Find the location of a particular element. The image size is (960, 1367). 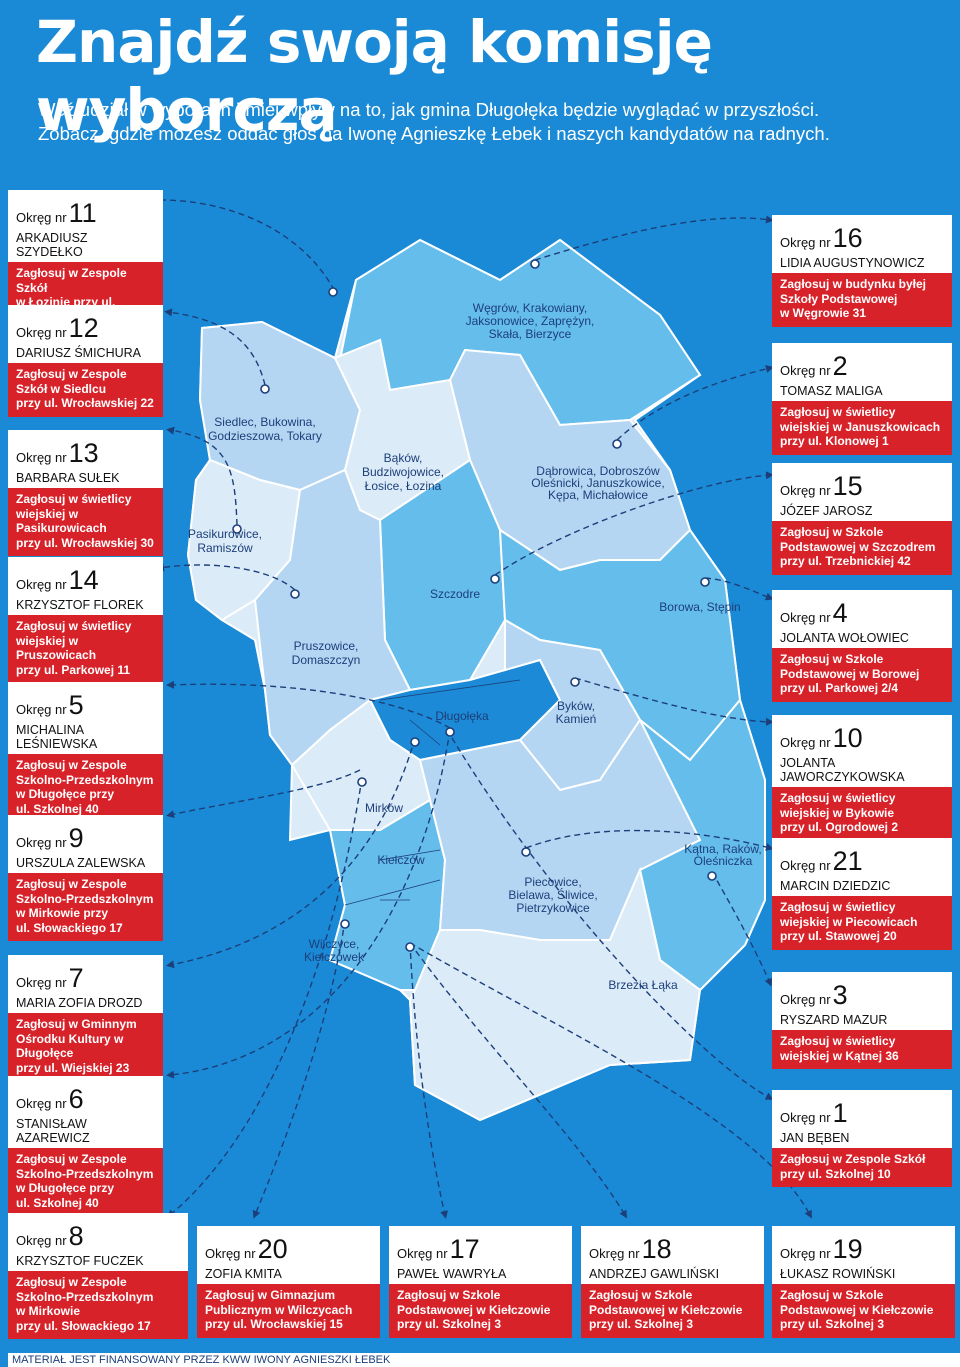

district-header: Okręg nr6 is located at coordinates (85, 1096).